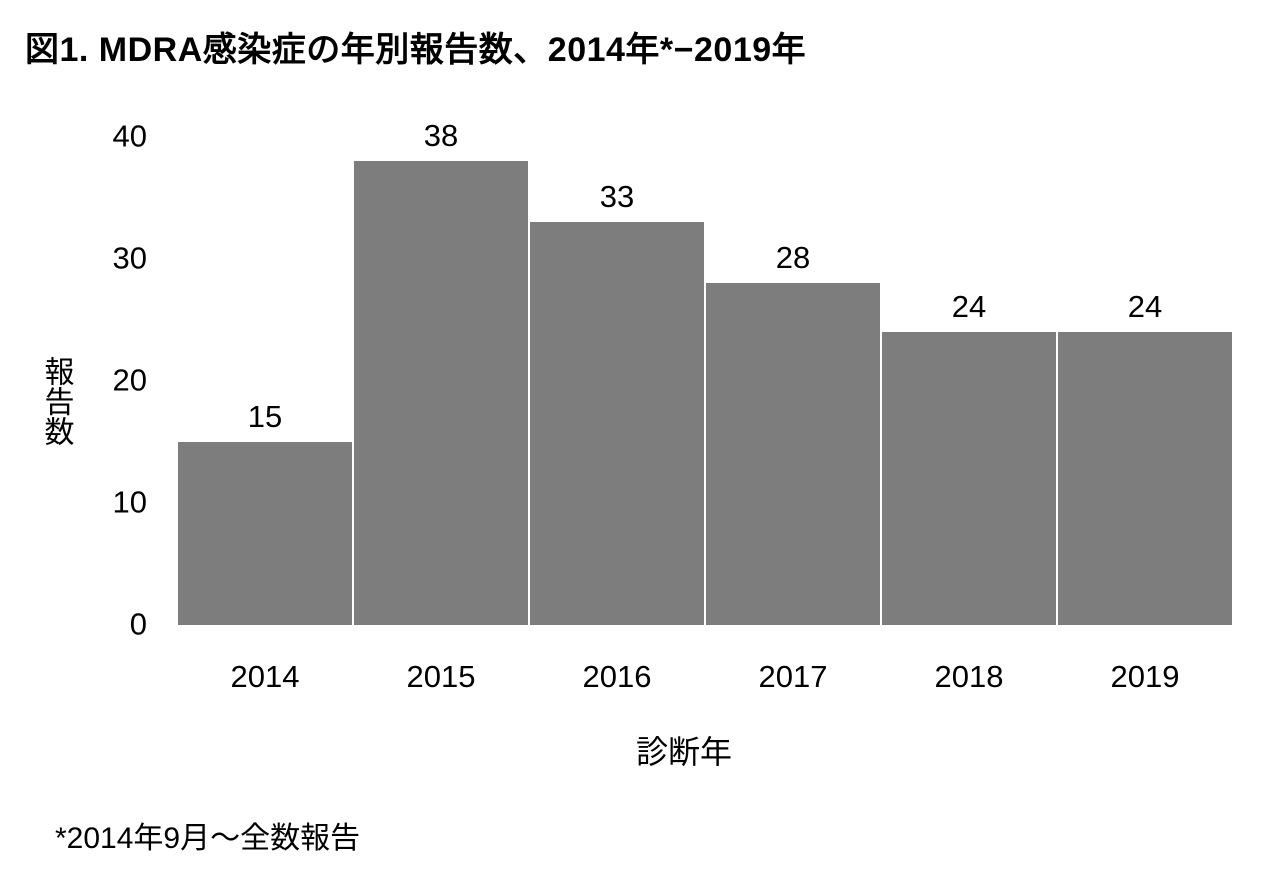 The width and height of the screenshot is (1280, 880). What do you see at coordinates (265, 416) in the screenshot?
I see `bar-value-label: 15` at bounding box center [265, 416].